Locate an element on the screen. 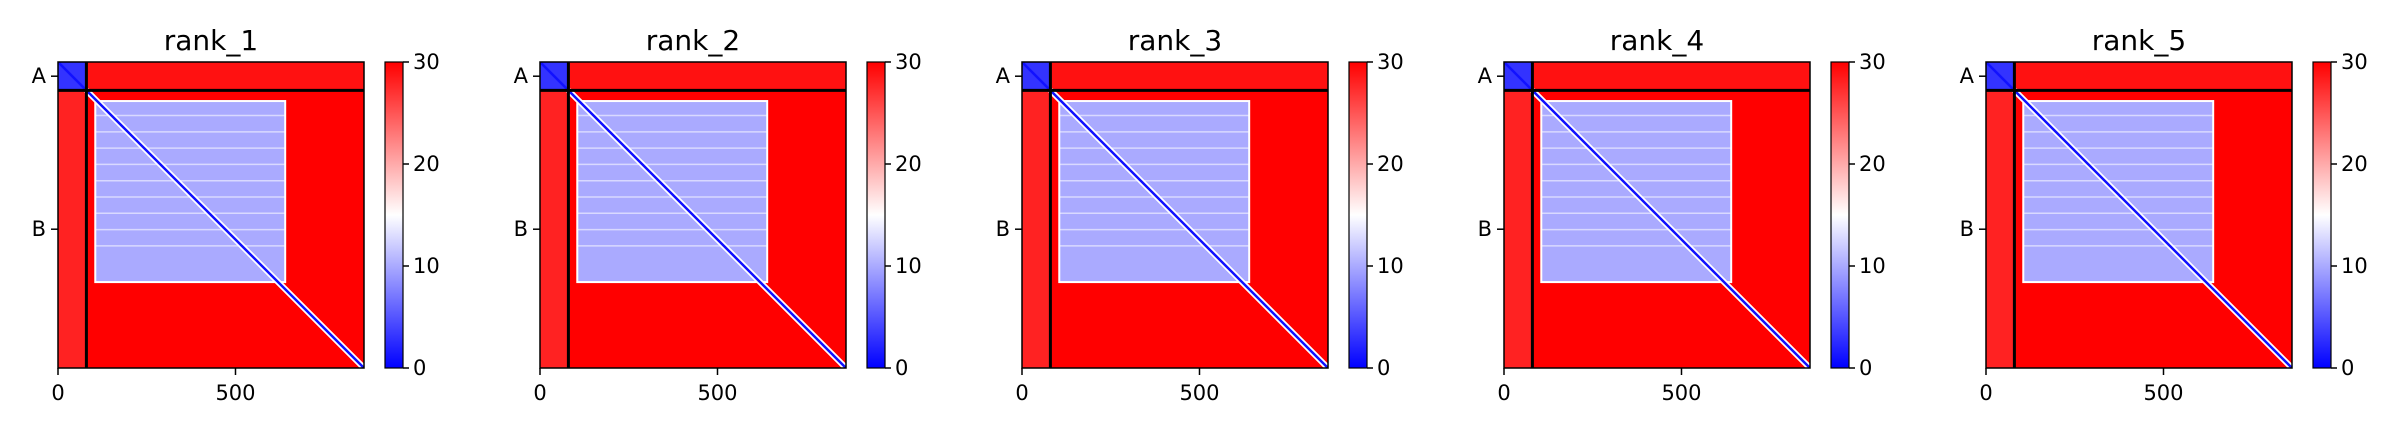  chart-title: rank_5 is located at coordinates (2139, 40).